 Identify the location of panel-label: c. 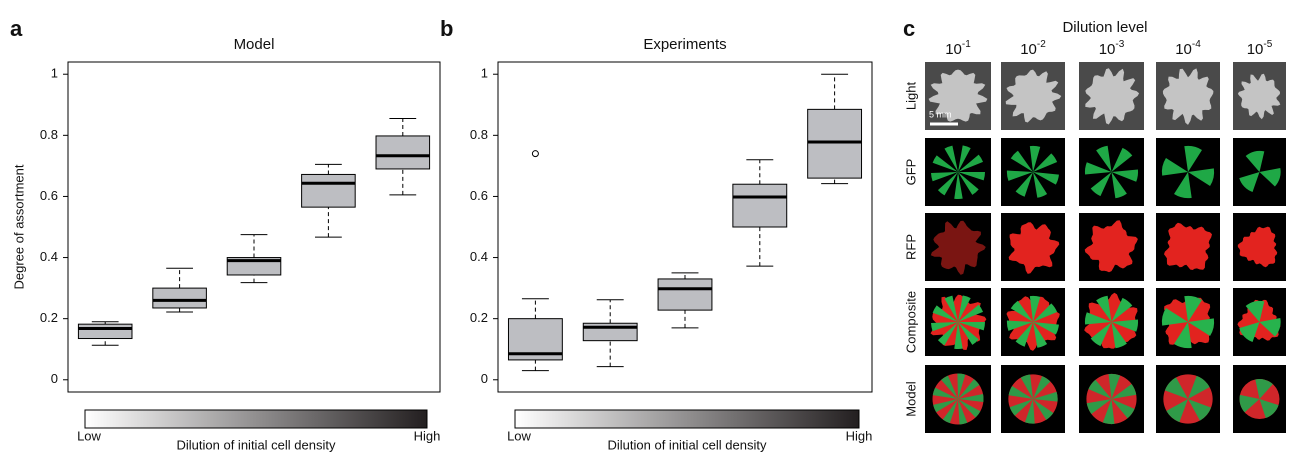
(909, 28).